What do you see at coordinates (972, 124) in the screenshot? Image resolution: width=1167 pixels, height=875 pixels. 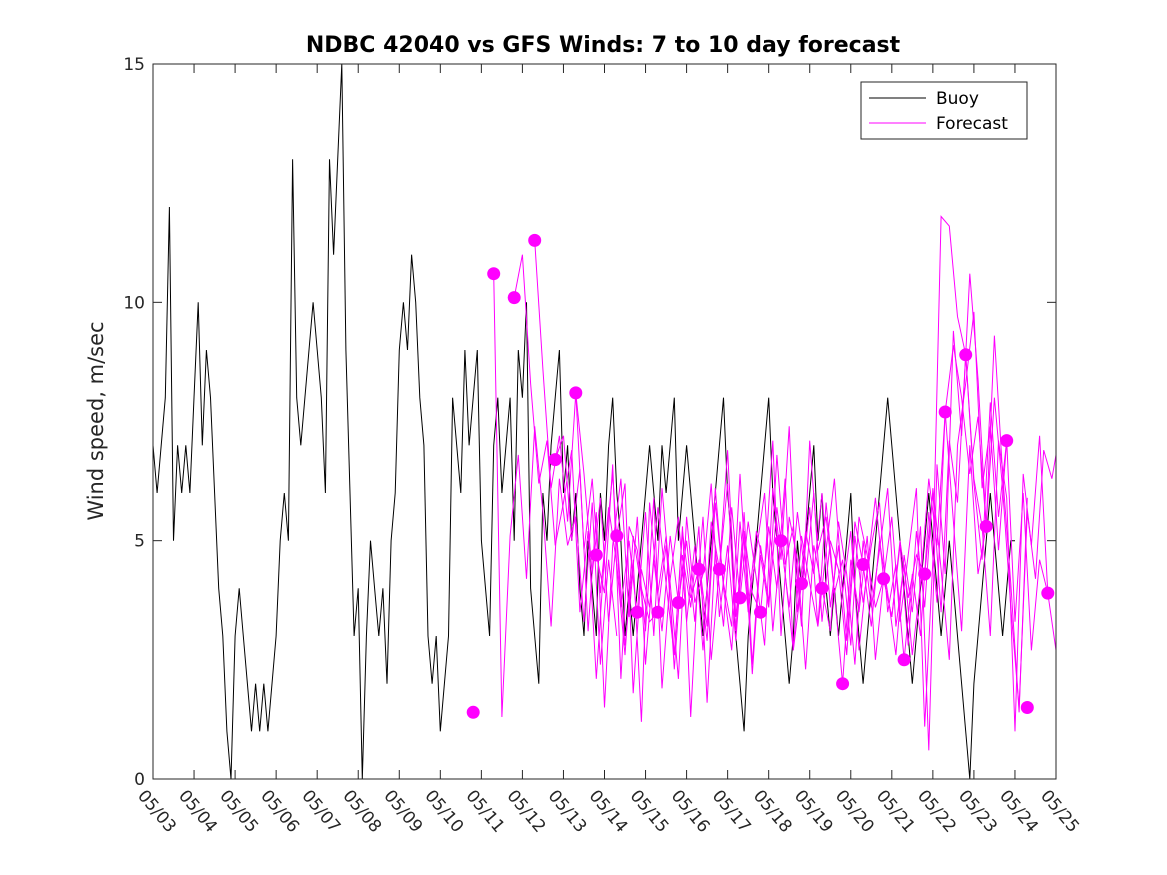 I see `legend-forecast-label: Forecast` at bounding box center [972, 124].